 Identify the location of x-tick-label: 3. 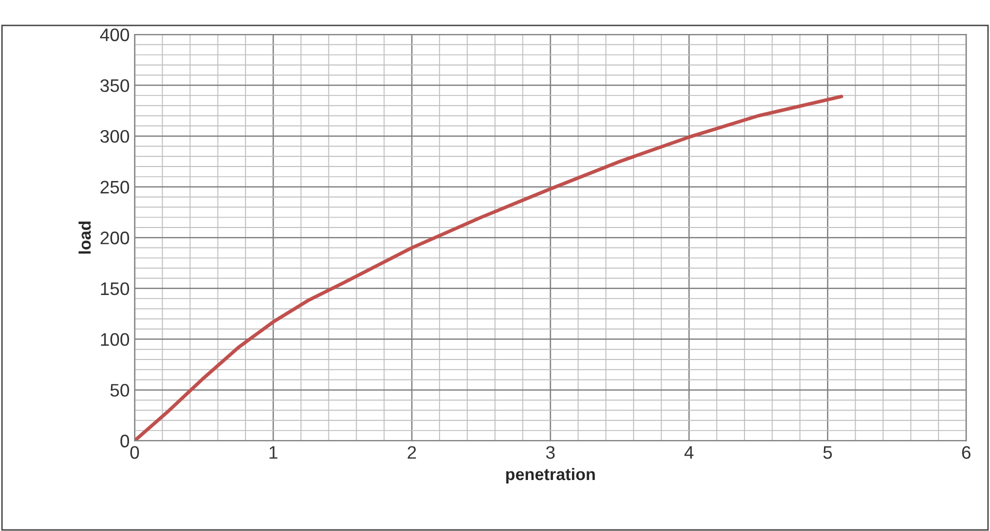
(550, 452).